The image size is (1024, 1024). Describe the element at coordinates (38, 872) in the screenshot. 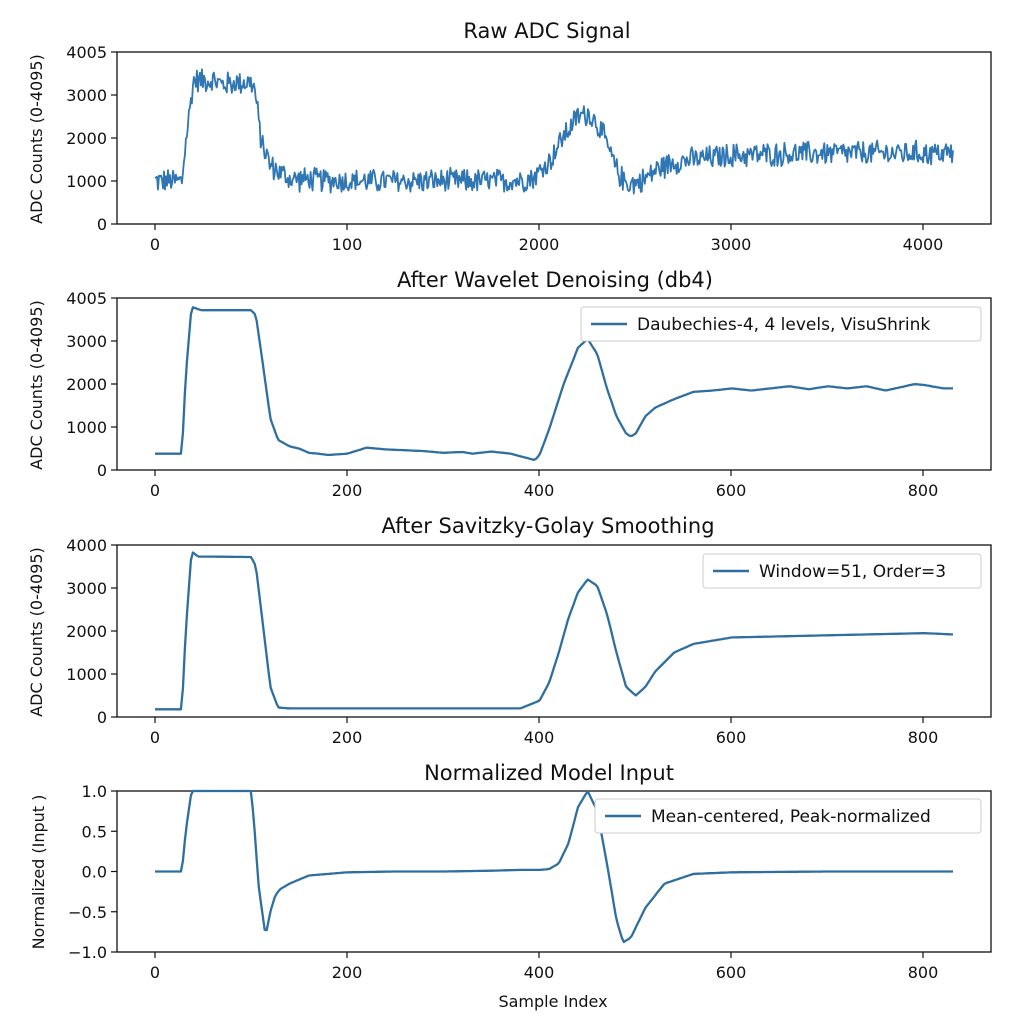

I see `y-axis-label: Normalized (Input )` at that location.